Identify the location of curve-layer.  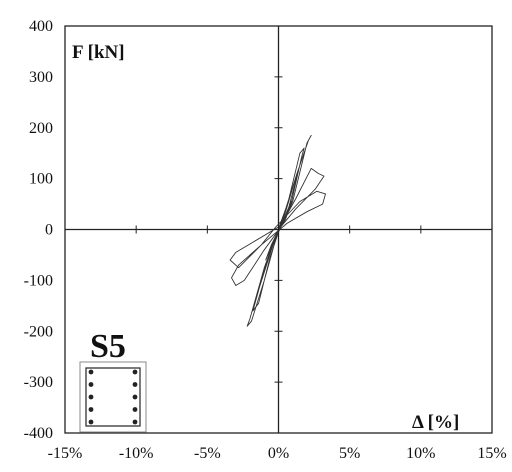
(277, 230).